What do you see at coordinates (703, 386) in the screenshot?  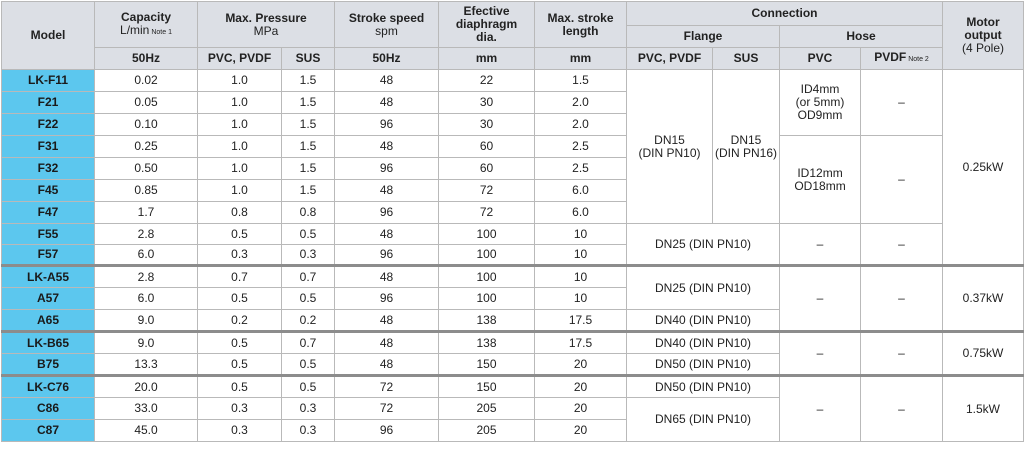 I see `flange-cell: DN50 (DIN PN10)` at bounding box center [703, 386].